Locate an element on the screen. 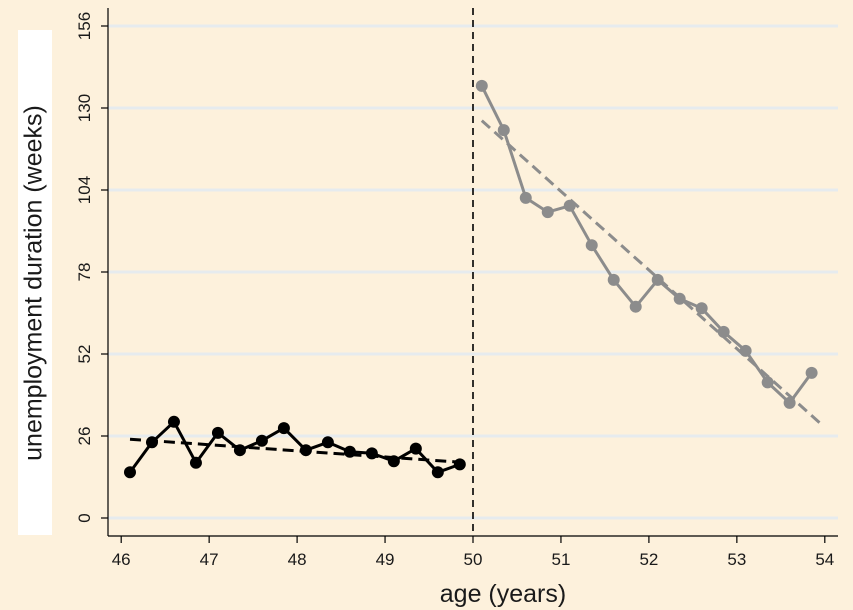 The height and width of the screenshot is (610, 853). y-tick-label-0: 0 is located at coordinates (84, 517).